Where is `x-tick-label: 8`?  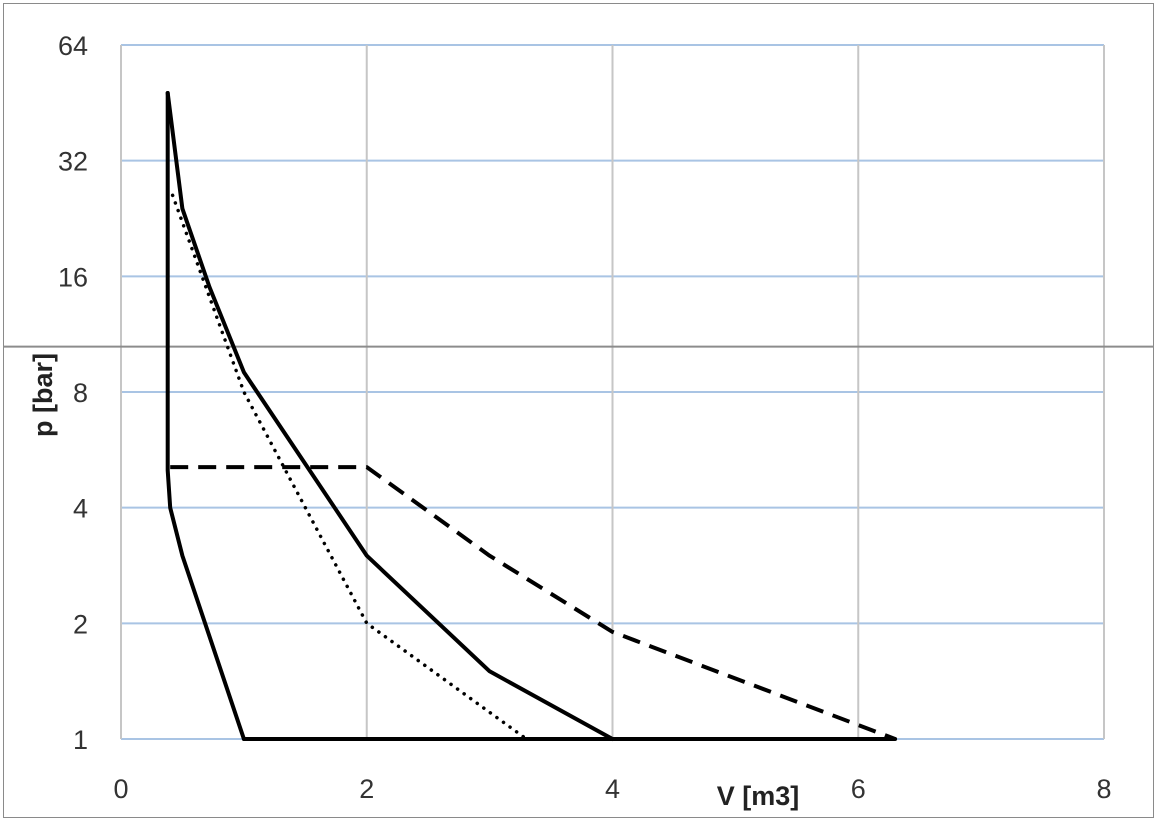 x-tick-label: 8 is located at coordinates (1103, 789).